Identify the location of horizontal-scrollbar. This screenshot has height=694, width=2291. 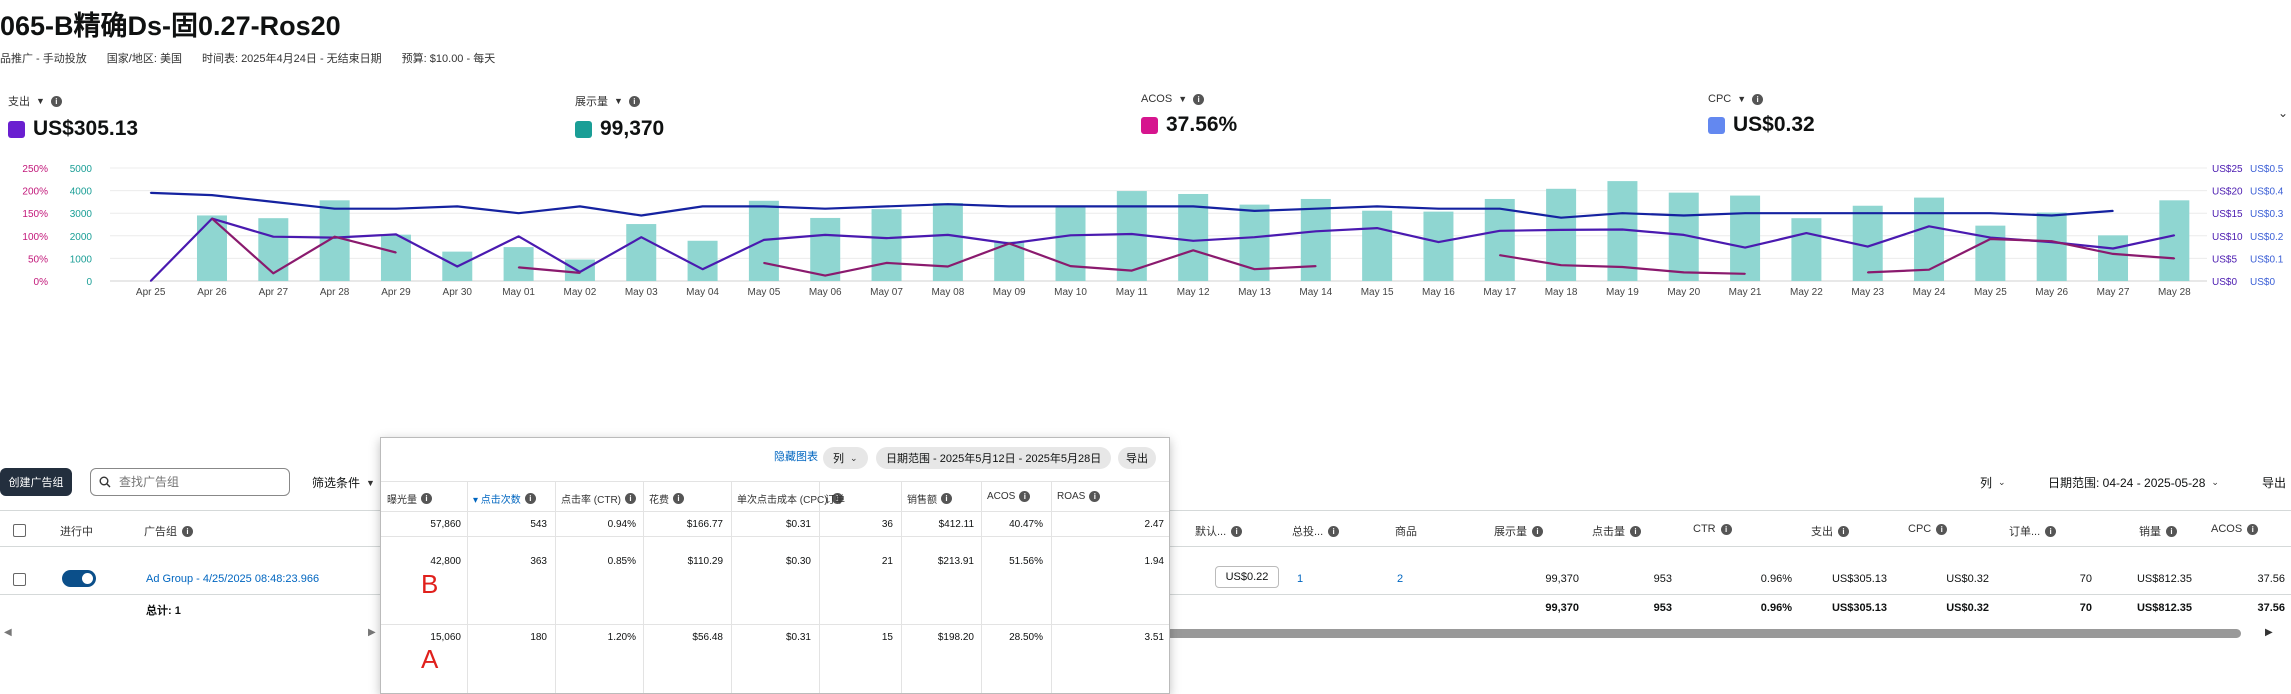
(1703, 633).